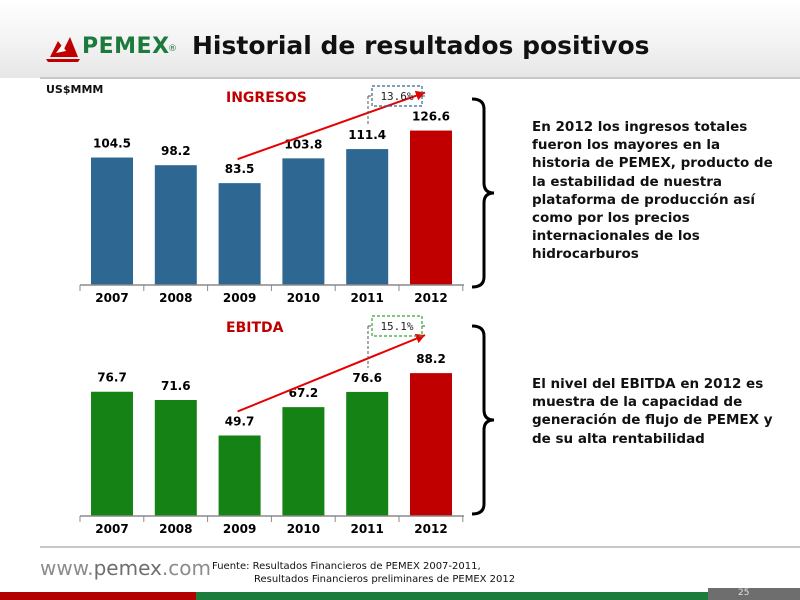 This screenshot has width=800, height=600. What do you see at coordinates (112, 378) in the screenshot?
I see `data-label-2007: 76.7` at bounding box center [112, 378].